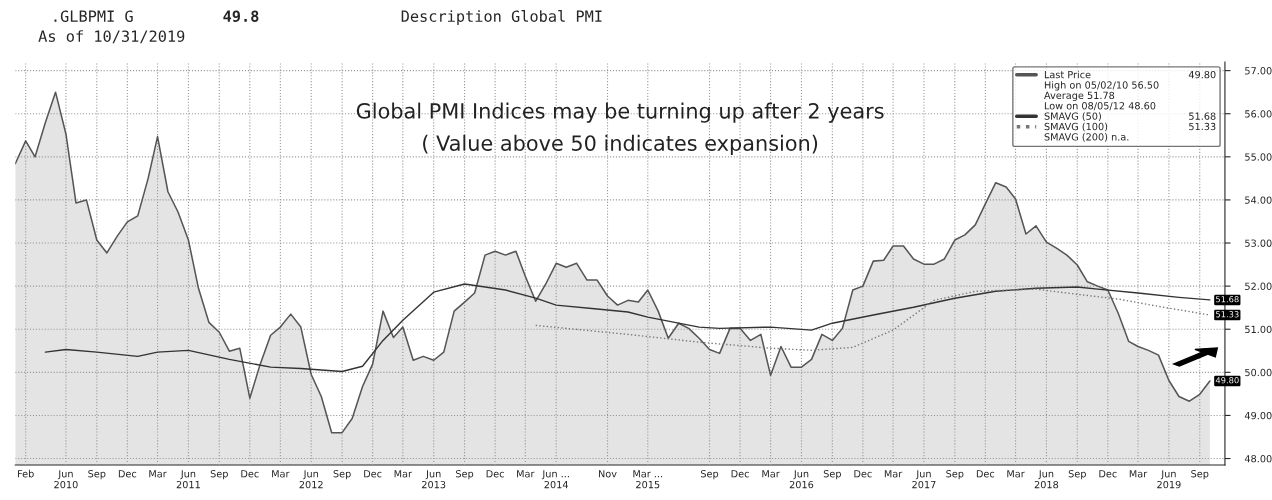 Image resolution: width=1272 pixels, height=500 pixels. I want to click on x-tick-label: Jun ... 2014, so click(555, 479).